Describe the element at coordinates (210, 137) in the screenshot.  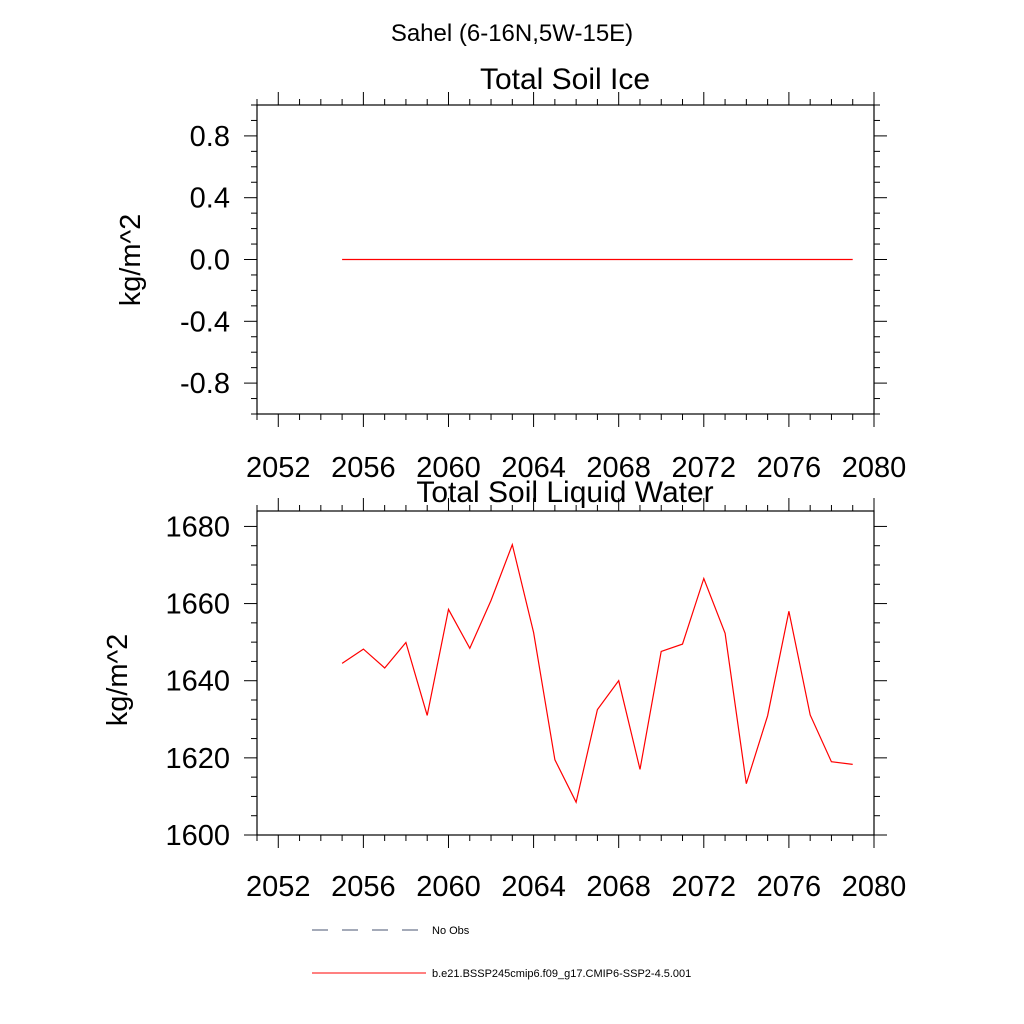
I see `y-tick-label: 0.8` at that location.